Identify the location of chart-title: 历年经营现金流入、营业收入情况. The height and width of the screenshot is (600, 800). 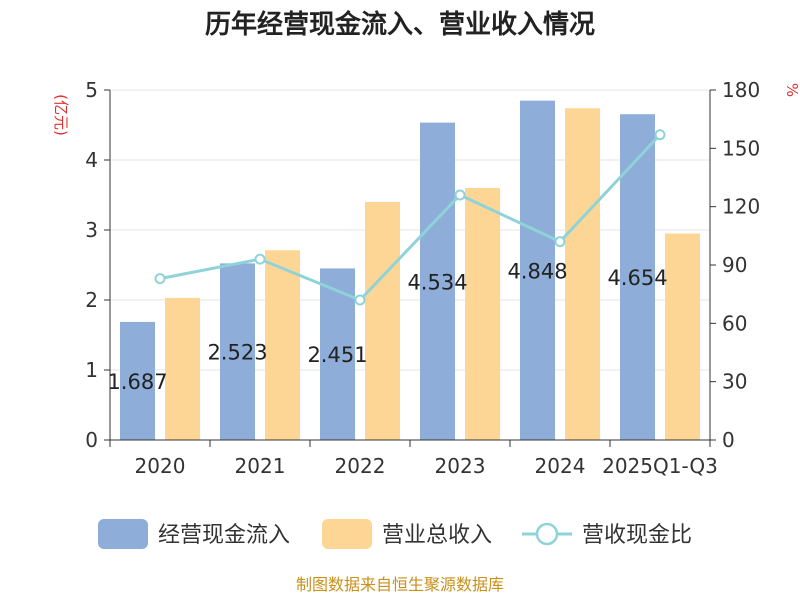
(400, 24).